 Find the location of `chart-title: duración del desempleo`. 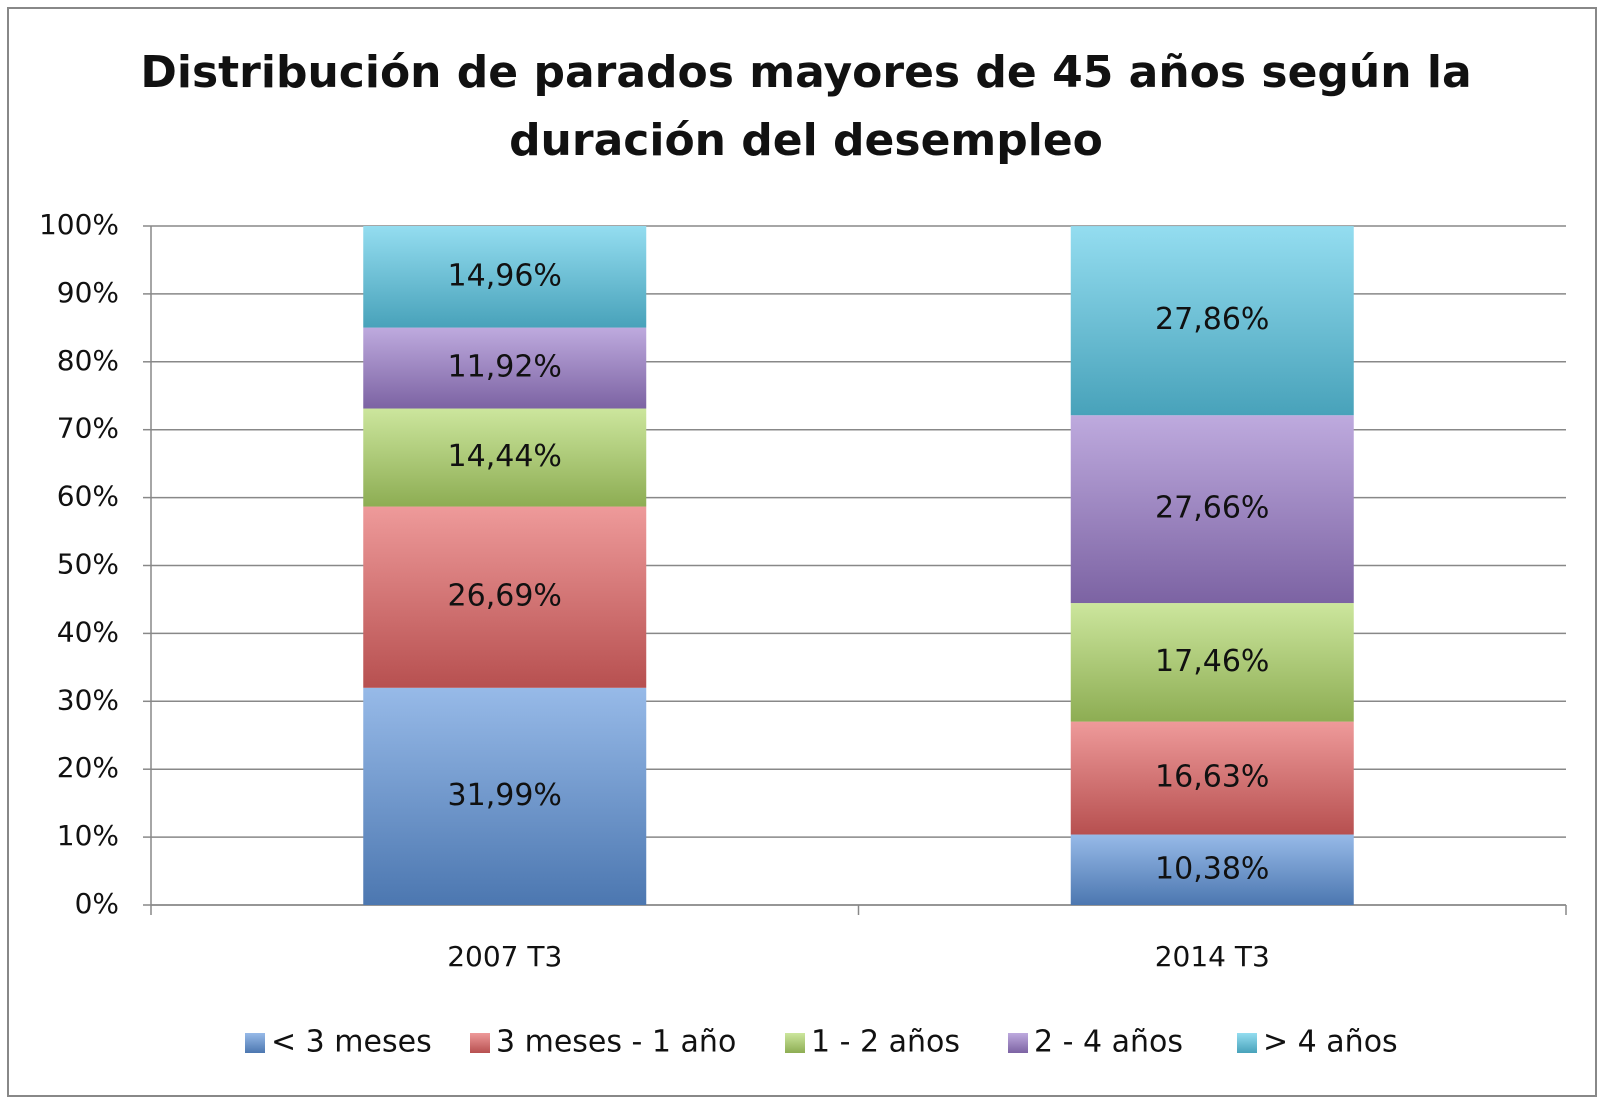

chart-title: duración del desempleo is located at coordinates (806, 140).